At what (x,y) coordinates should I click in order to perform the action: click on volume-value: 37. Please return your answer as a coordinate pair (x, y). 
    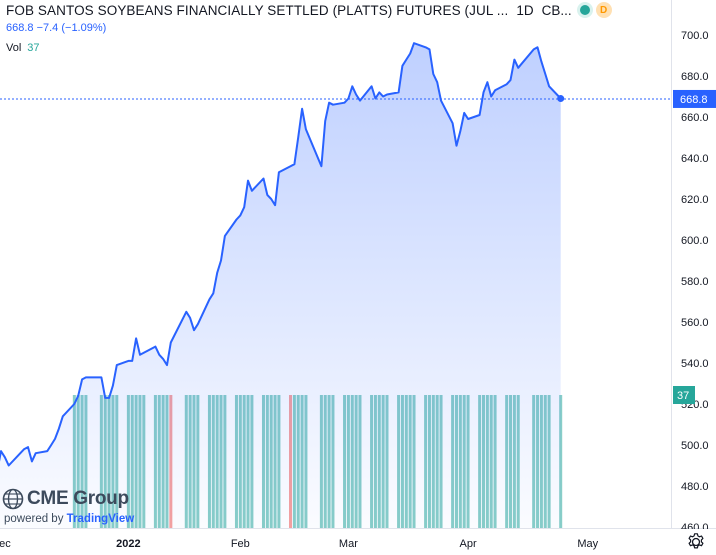
    Looking at the image, I should click on (33, 48).